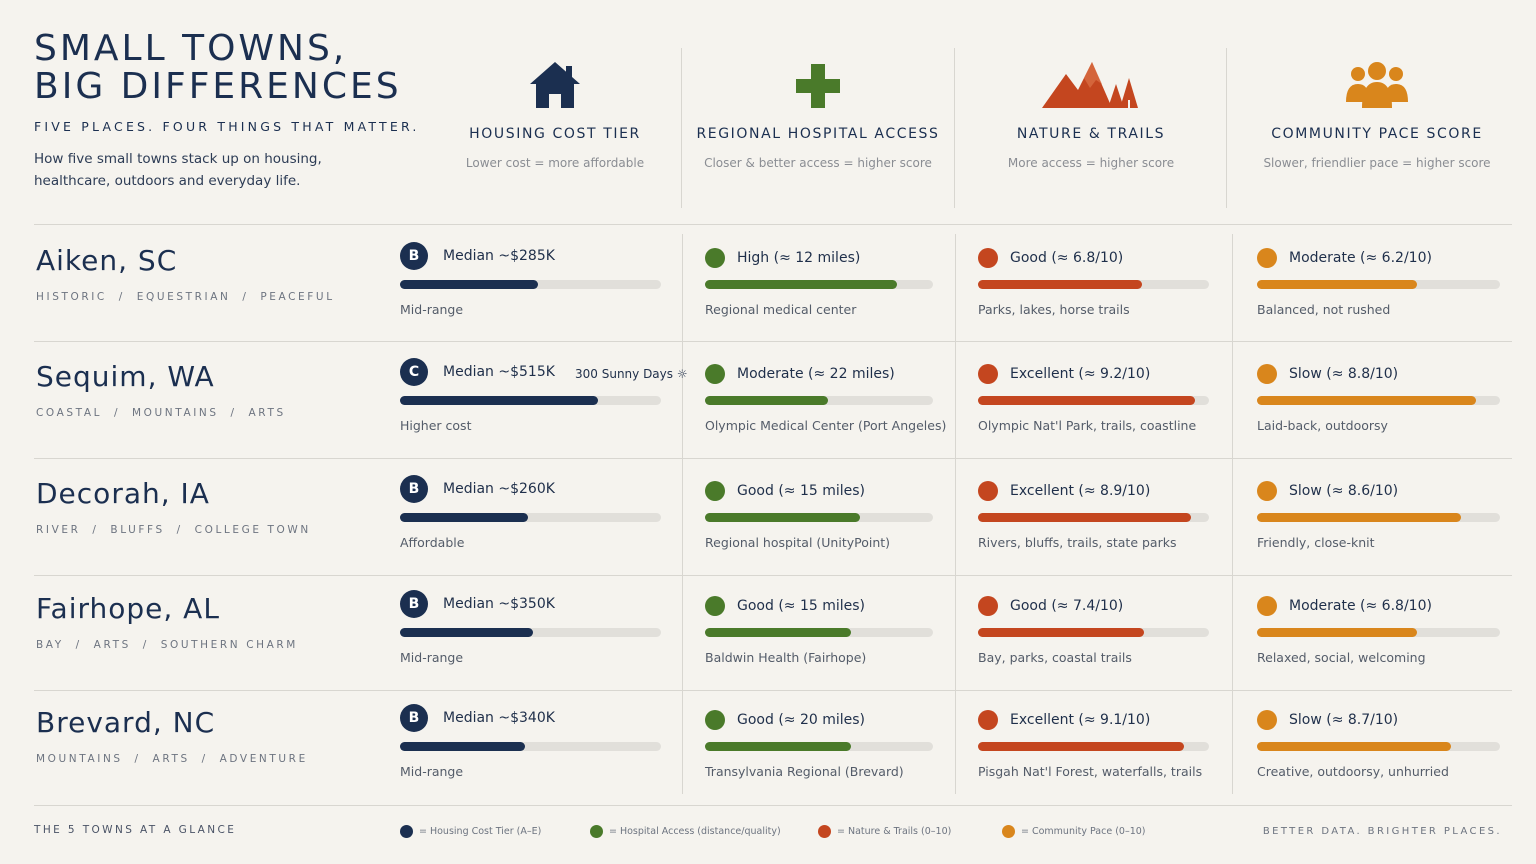  What do you see at coordinates (631, 374) in the screenshot?
I see `sunny-days-note: 300 Sunny Days ☼` at bounding box center [631, 374].